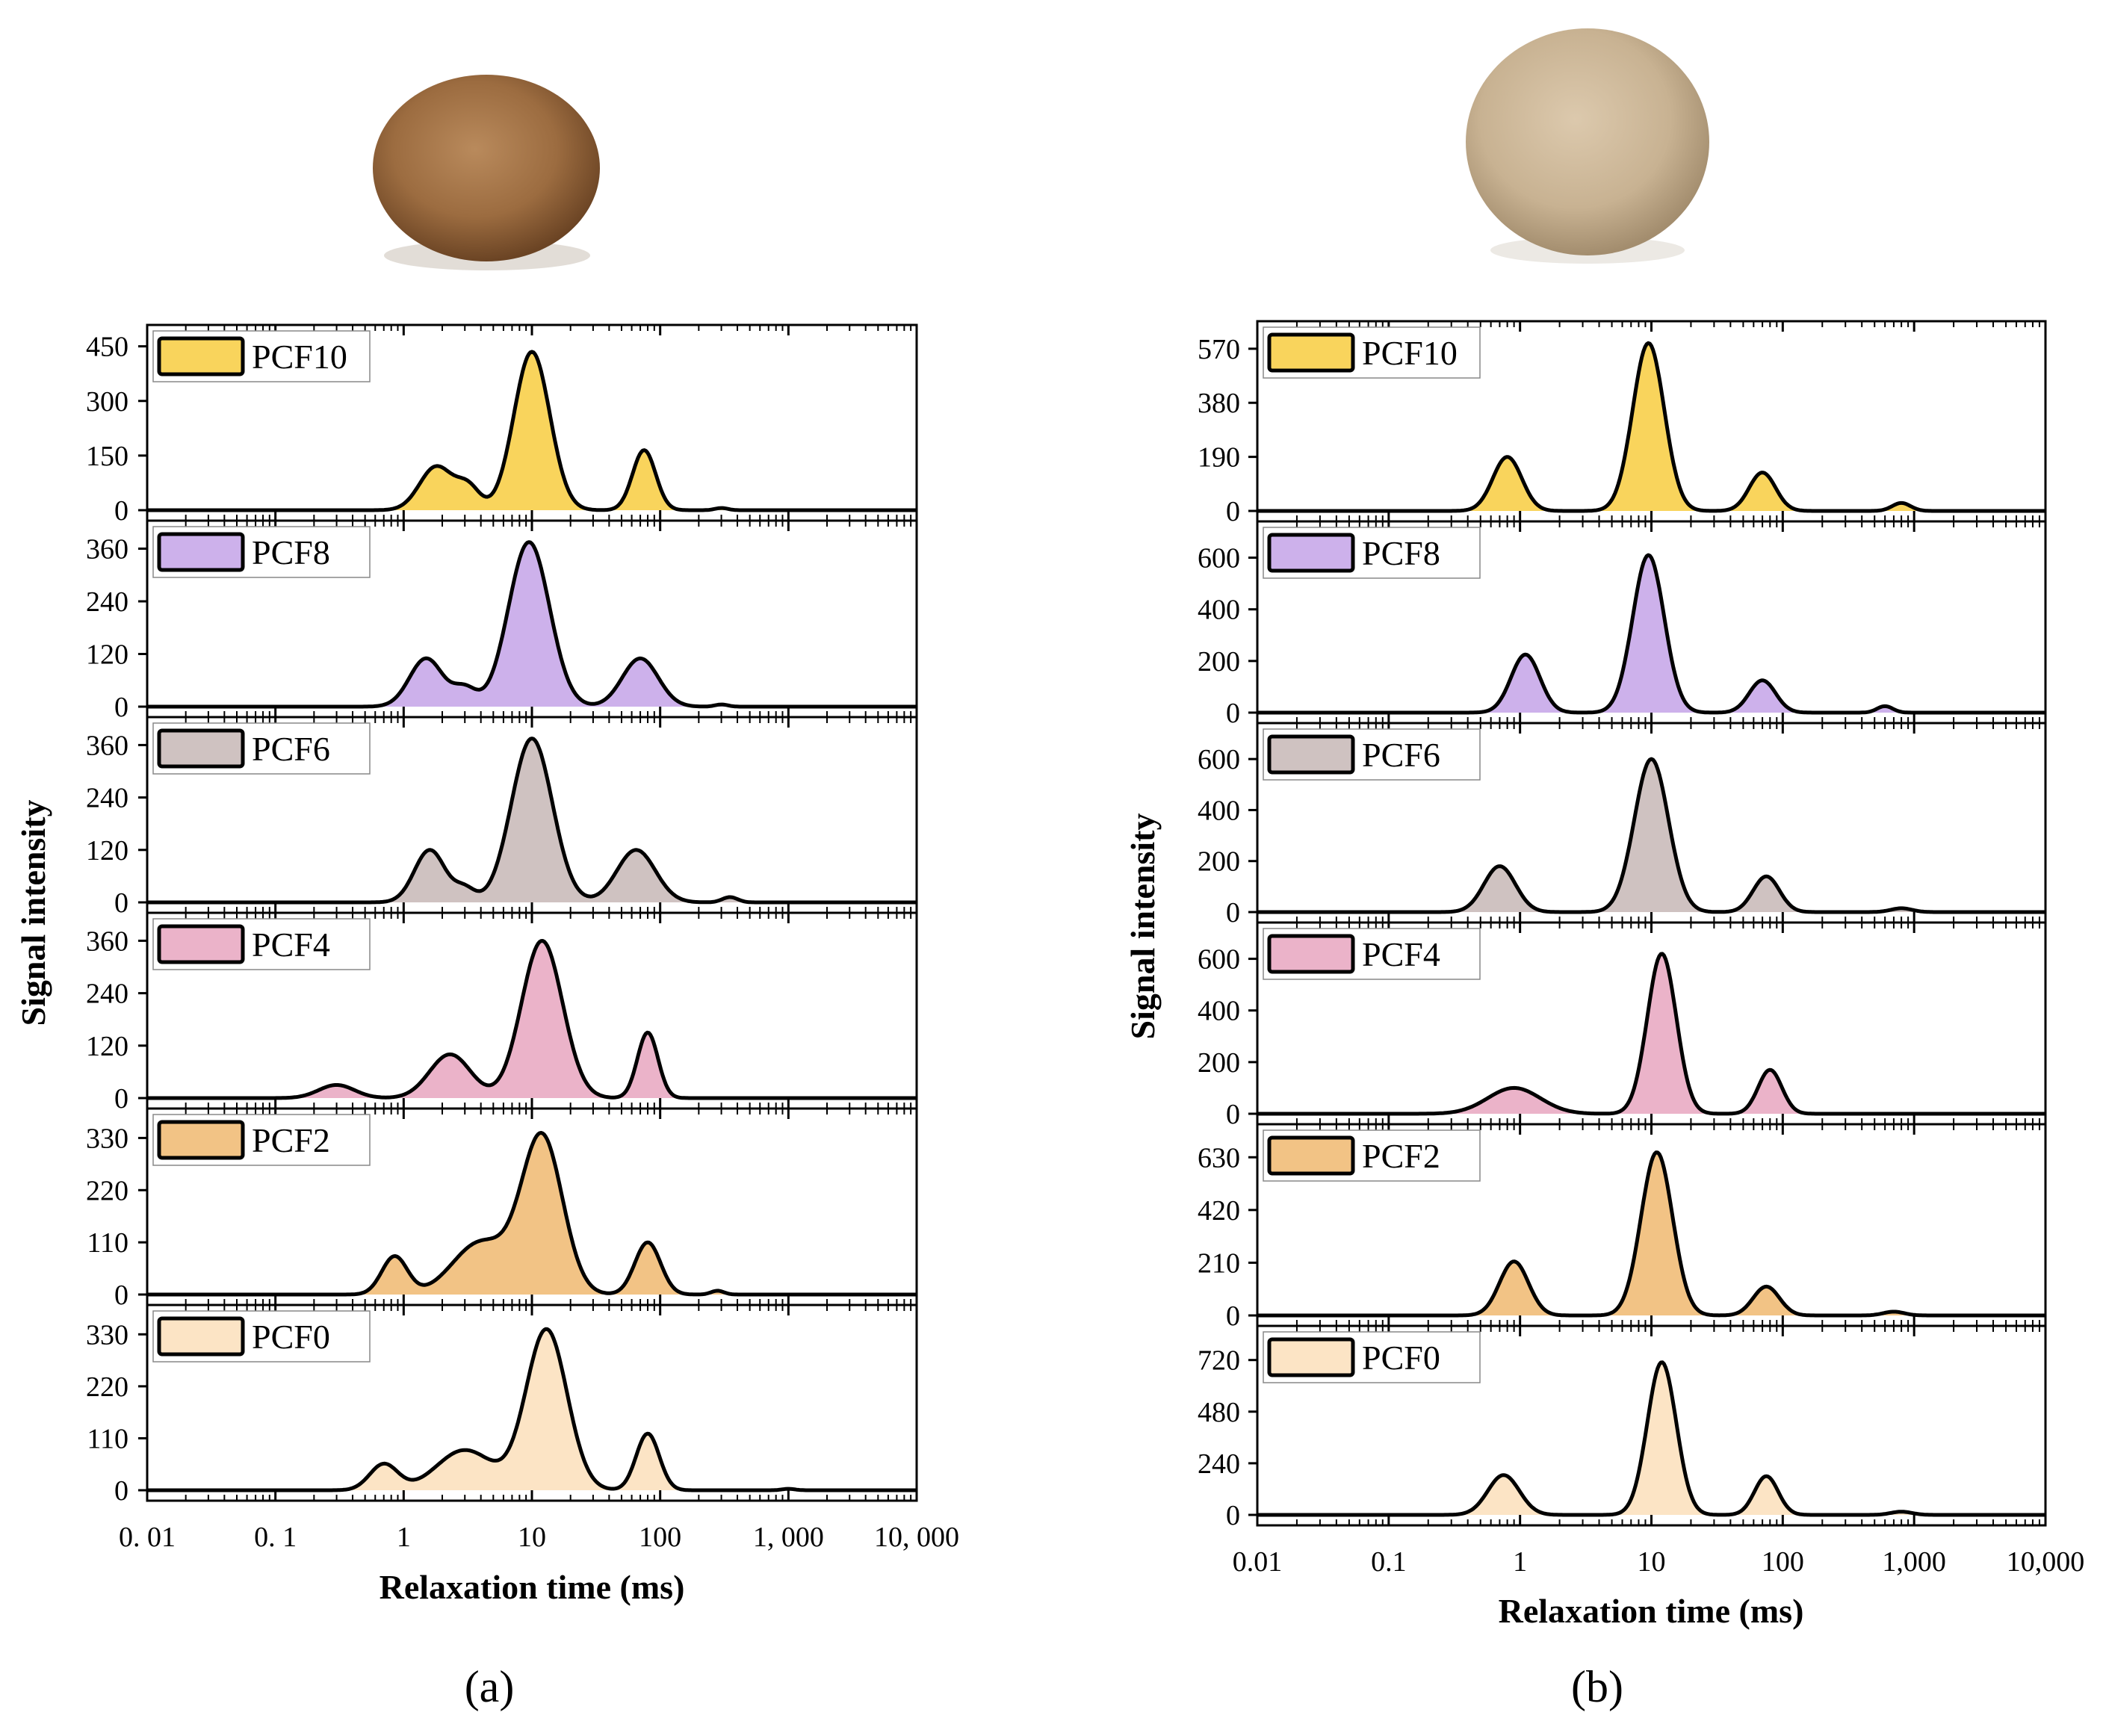 This screenshot has width=2103, height=1736. I want to click on x-tick-label: 1, so click(404, 1537).